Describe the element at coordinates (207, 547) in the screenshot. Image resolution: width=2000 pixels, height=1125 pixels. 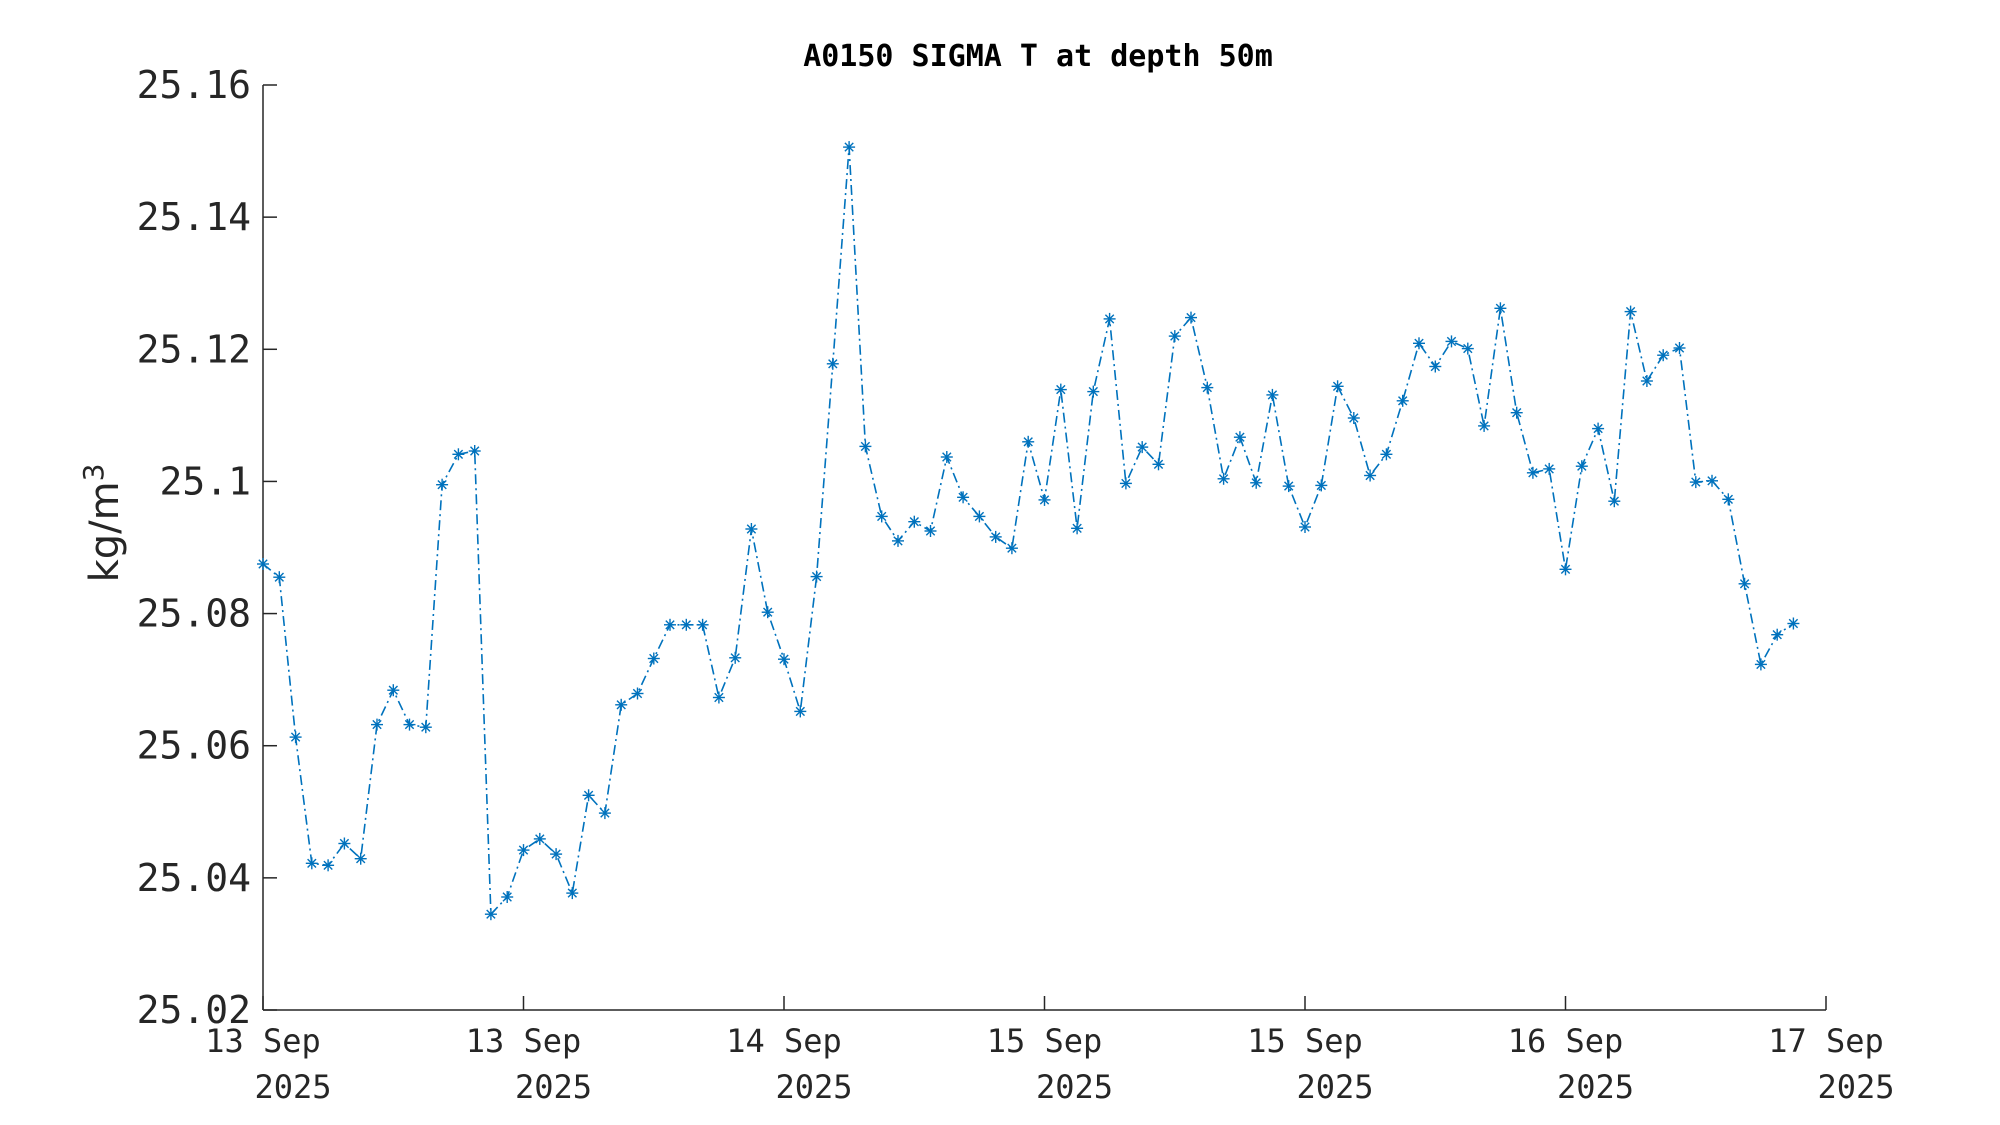
I see `y-ticks: 25.02 25.04 25.06 25.08 25.1 25.12 25.14 25.16` at that location.